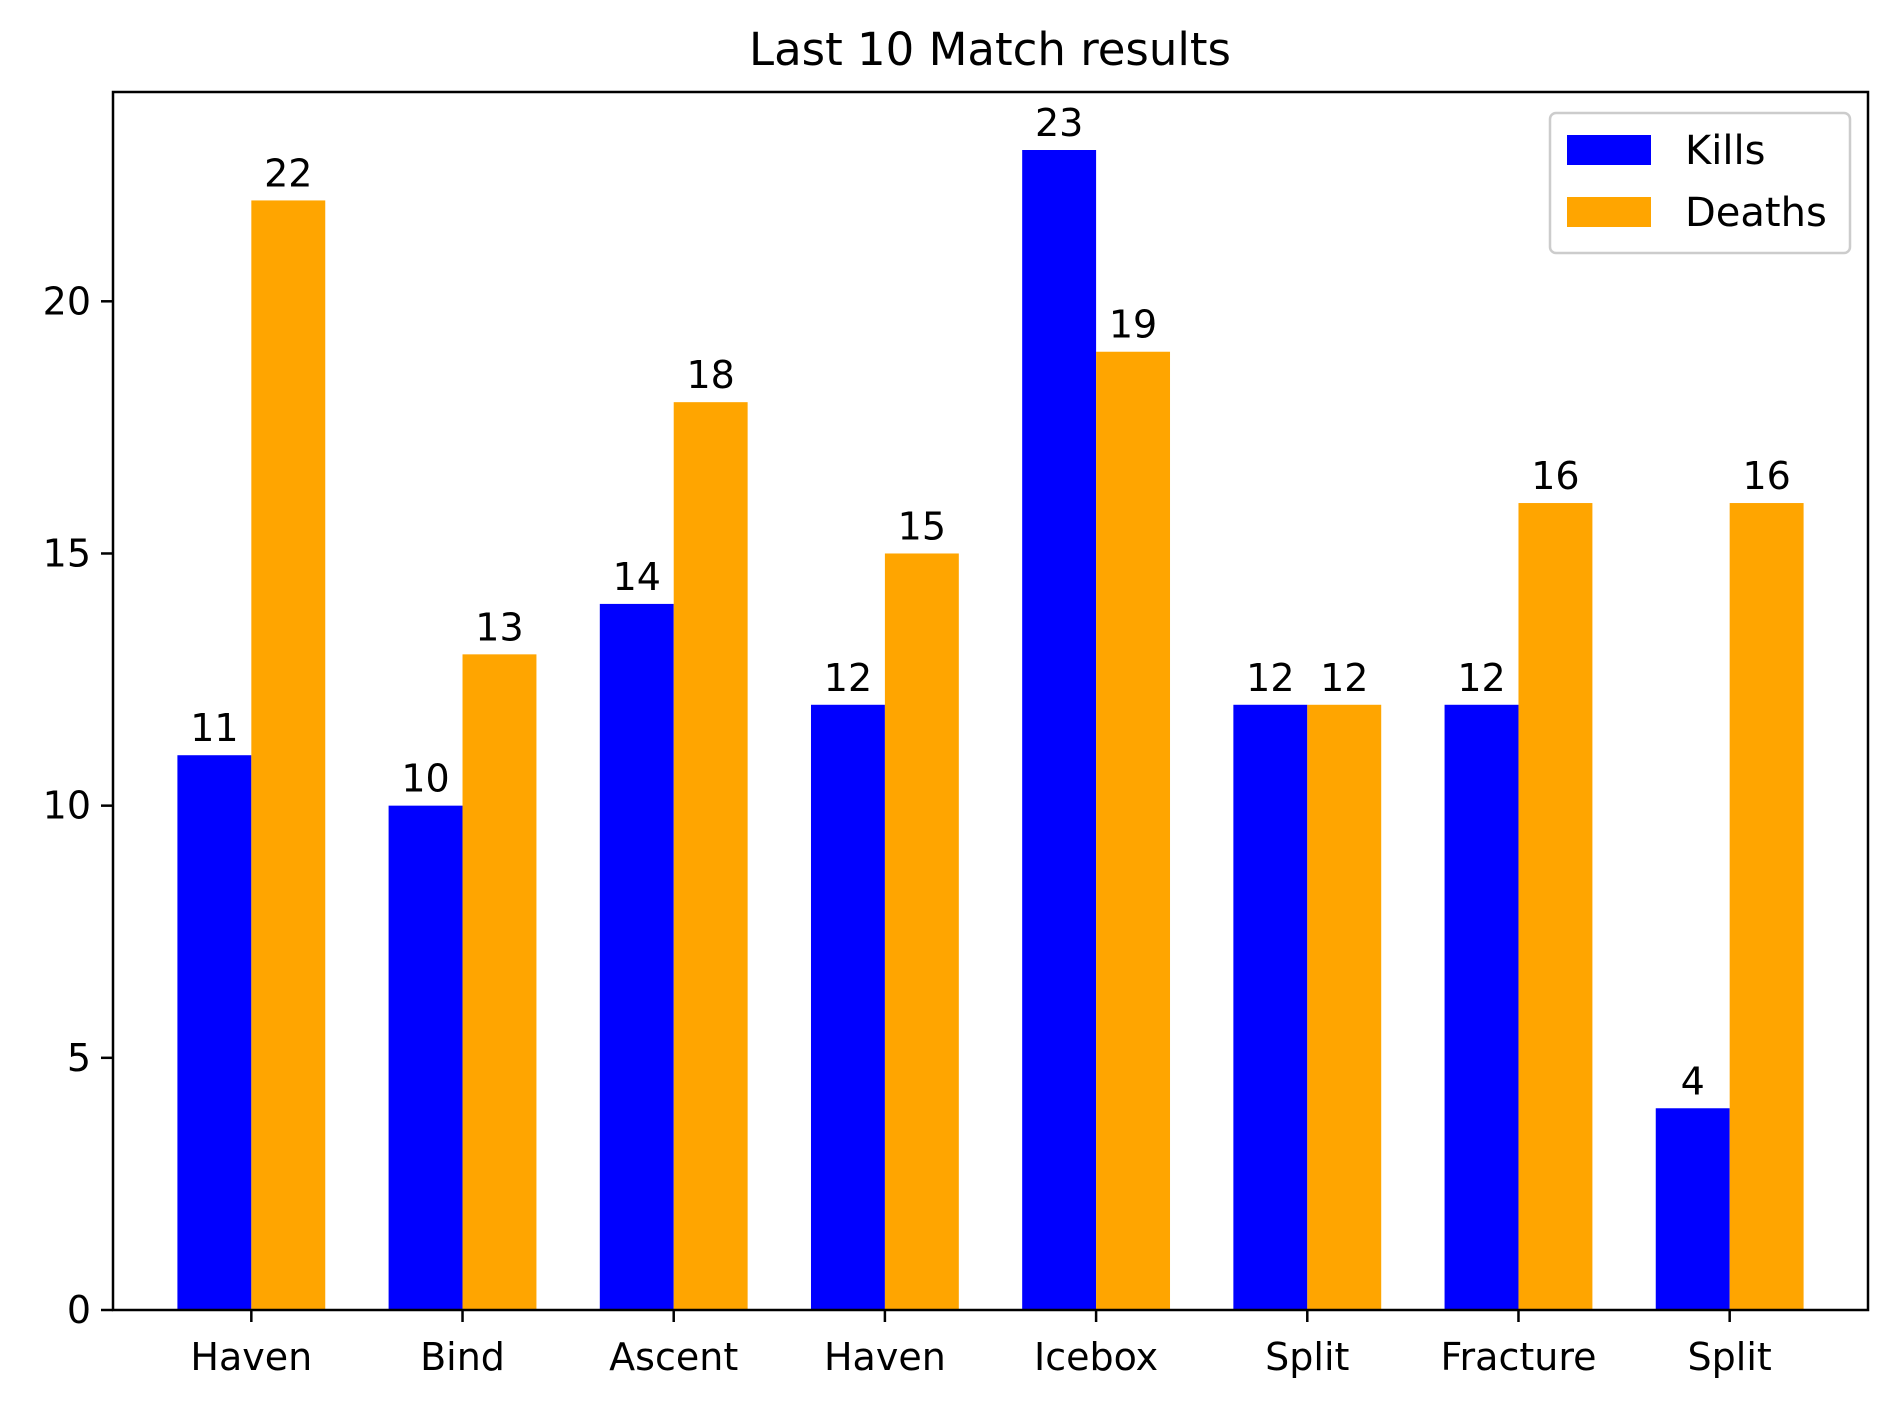 The height and width of the screenshot is (1406, 1890). I want to click on x-tick-label: Ascent, so click(673, 1357).